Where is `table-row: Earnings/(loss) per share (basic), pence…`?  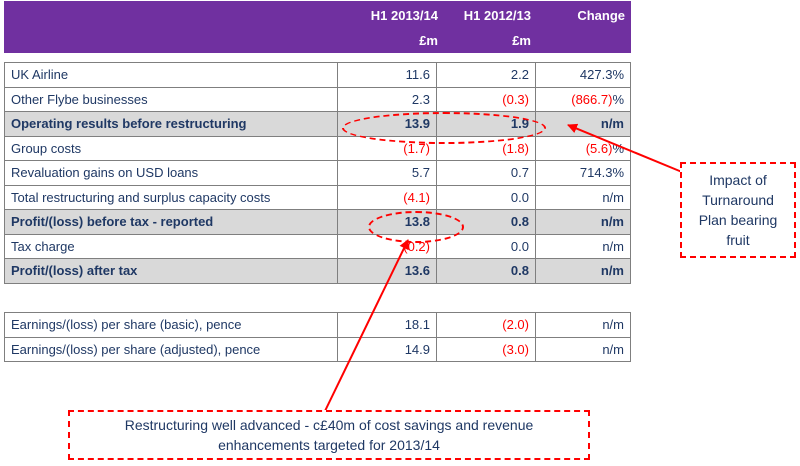 table-row: Earnings/(loss) per share (basic), pence… is located at coordinates (317, 325).